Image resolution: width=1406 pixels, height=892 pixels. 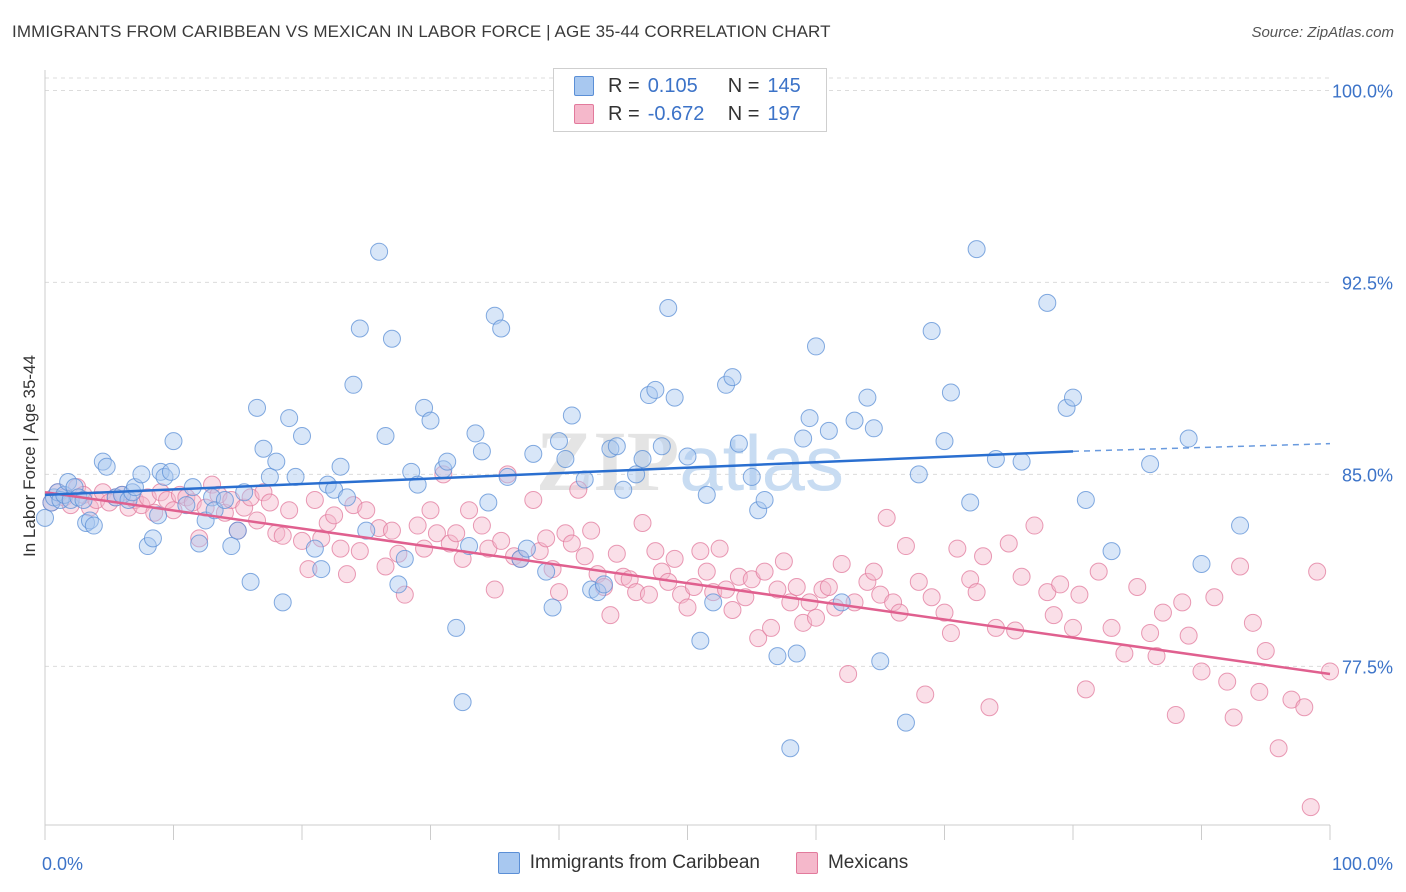 I want to click on legend-row-mexicans: R = -0.672 N = 197, so click(x=687, y=114).